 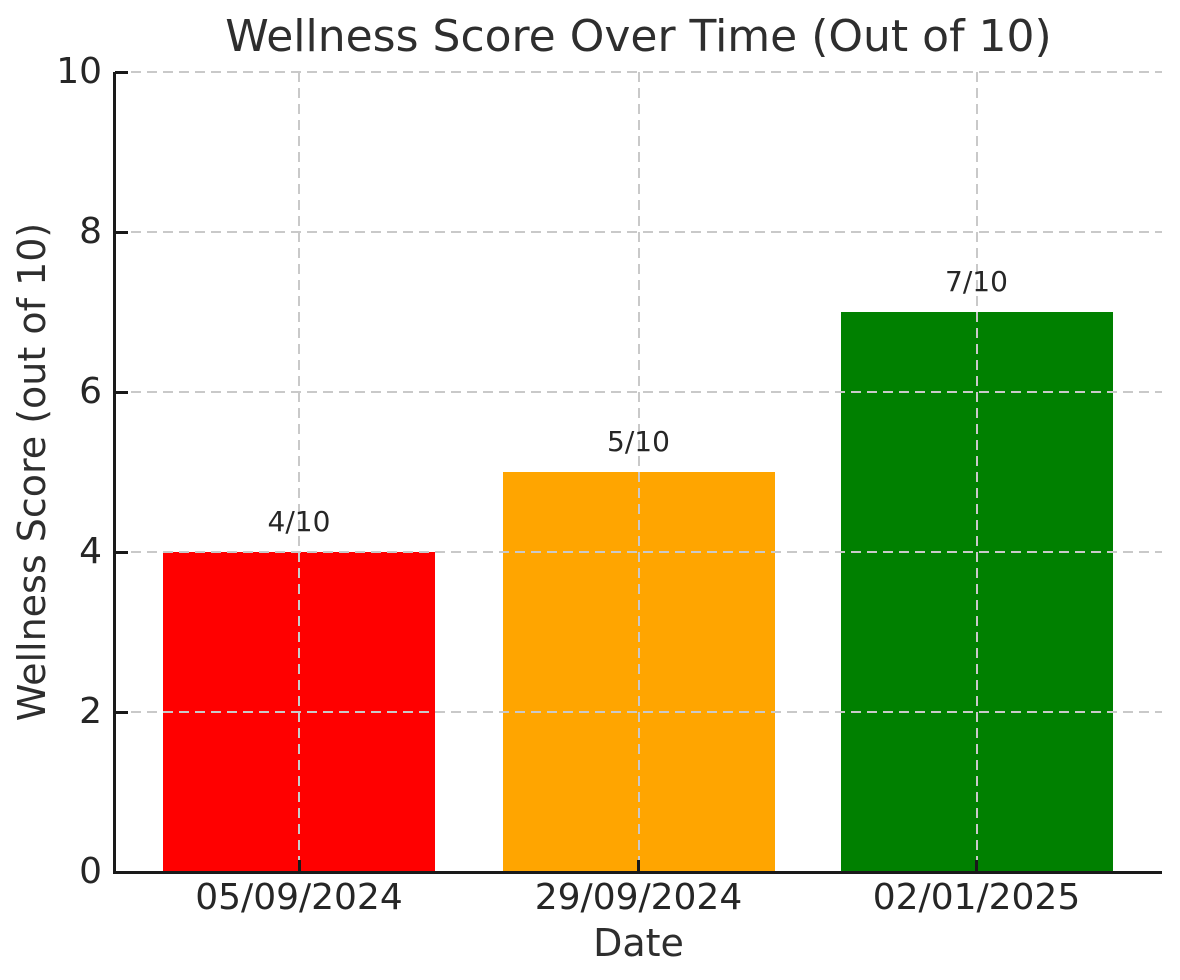 What do you see at coordinates (90, 871) in the screenshot?
I see `y-tick-label: 0` at bounding box center [90, 871].